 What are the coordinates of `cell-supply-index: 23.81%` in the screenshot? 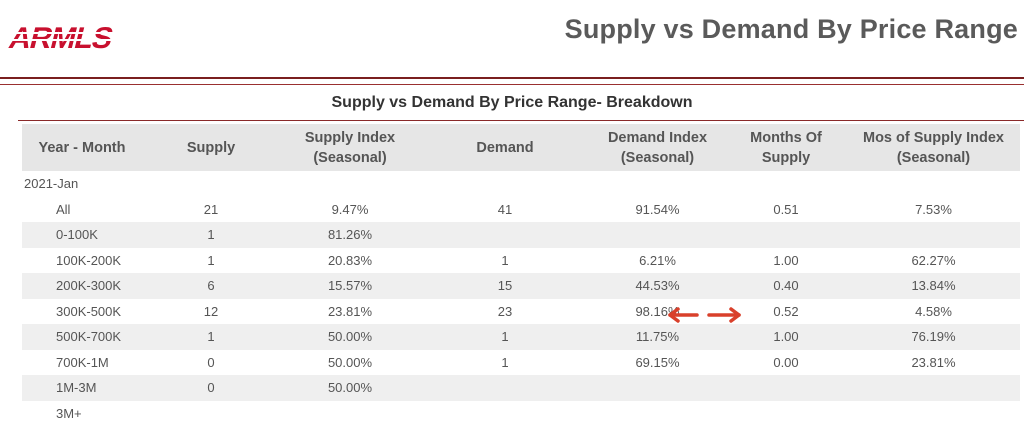 It's located at (350, 311).